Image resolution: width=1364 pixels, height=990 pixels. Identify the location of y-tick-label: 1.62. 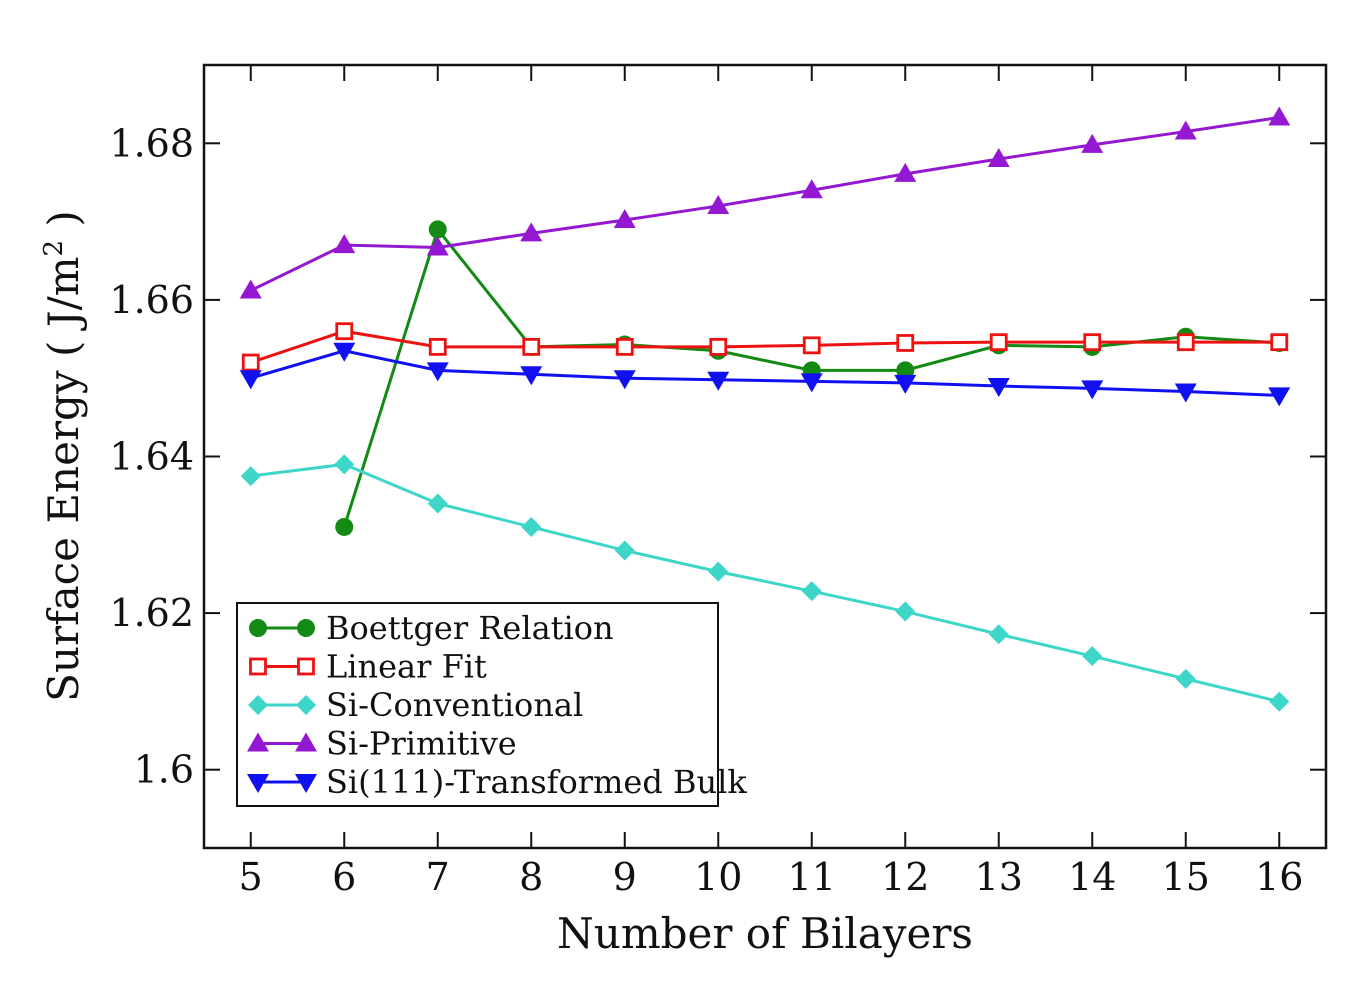
(151, 613).